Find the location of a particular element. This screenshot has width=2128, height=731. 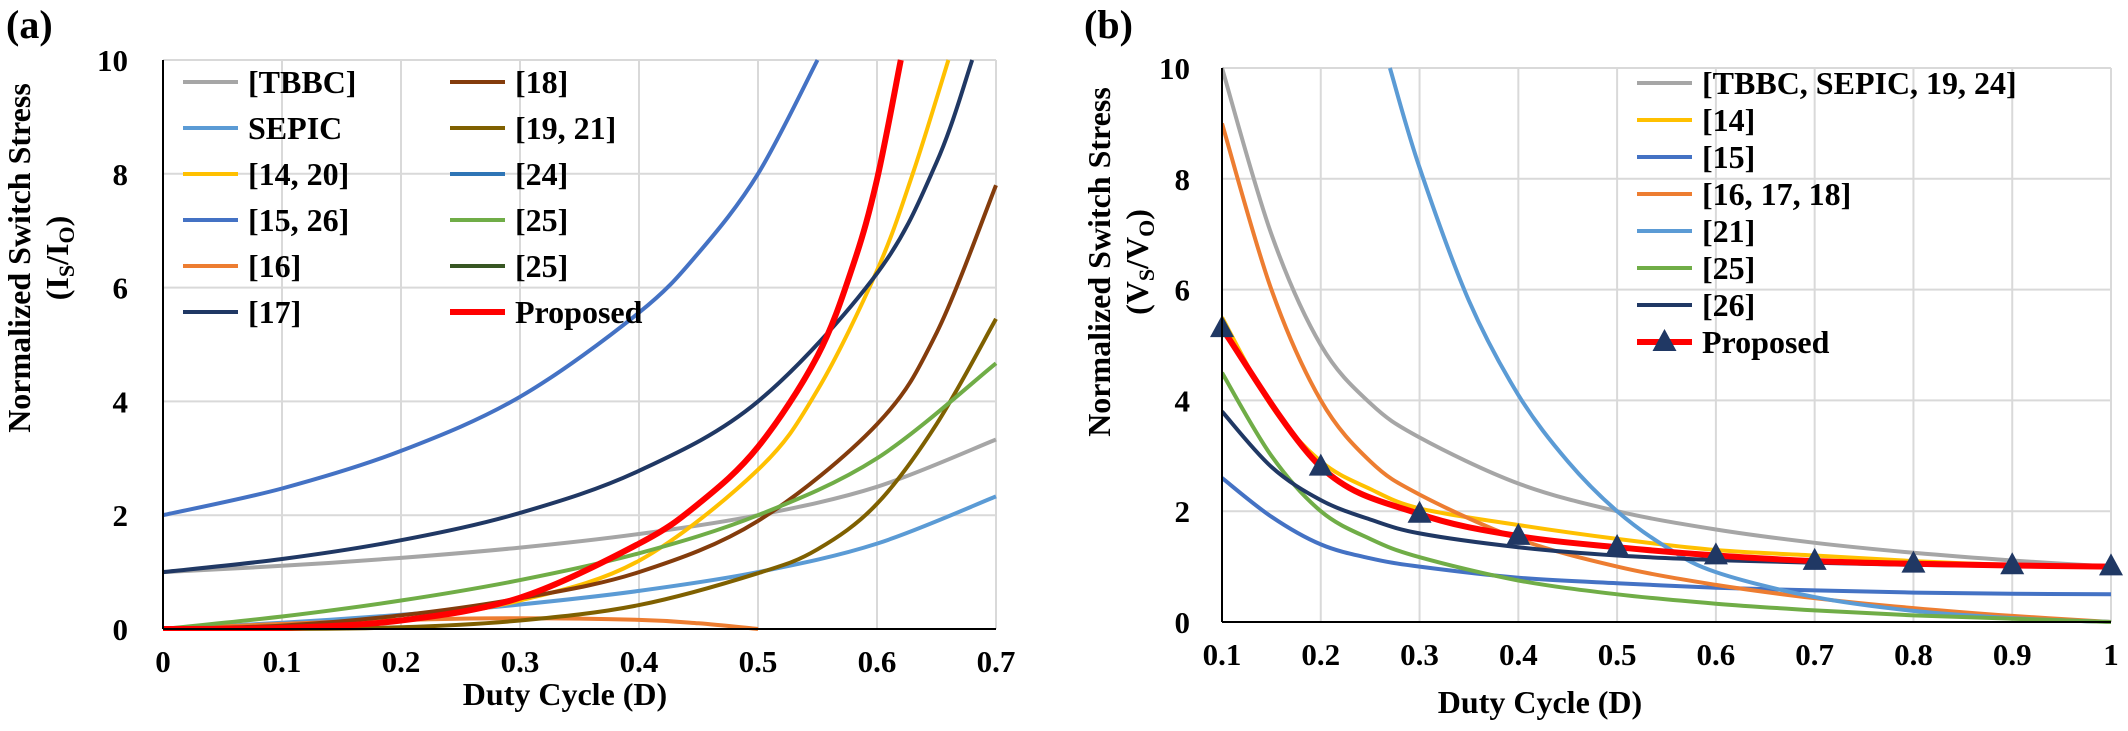

panel-a-y-tick-label: 4 is located at coordinates (121, 401).